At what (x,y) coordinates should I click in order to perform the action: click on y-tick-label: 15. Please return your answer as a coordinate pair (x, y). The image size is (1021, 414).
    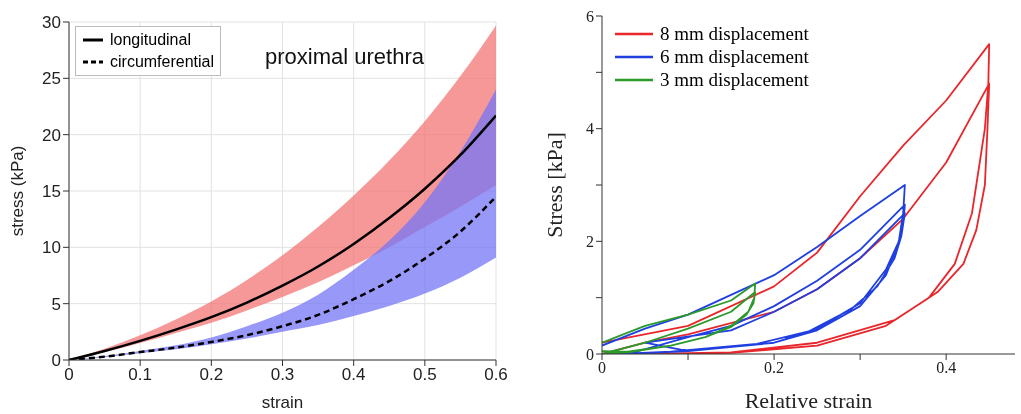
    Looking at the image, I should click on (51, 192).